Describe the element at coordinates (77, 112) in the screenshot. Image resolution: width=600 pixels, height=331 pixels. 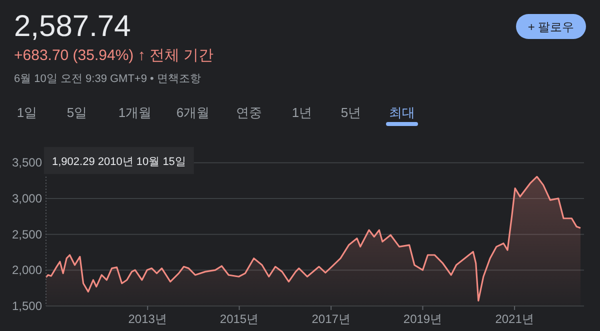
I see `text: 5일` at that location.